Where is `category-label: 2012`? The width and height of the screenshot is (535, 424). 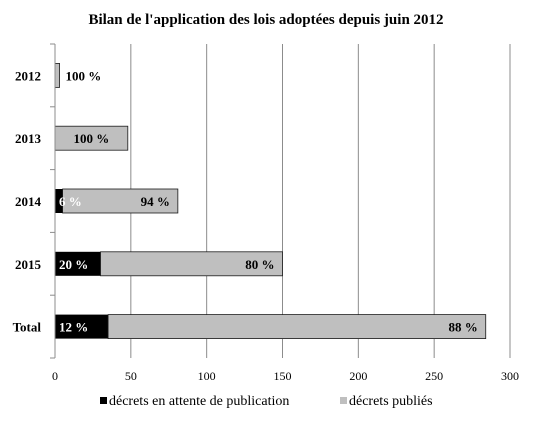
category-label: 2012 is located at coordinates (28, 75).